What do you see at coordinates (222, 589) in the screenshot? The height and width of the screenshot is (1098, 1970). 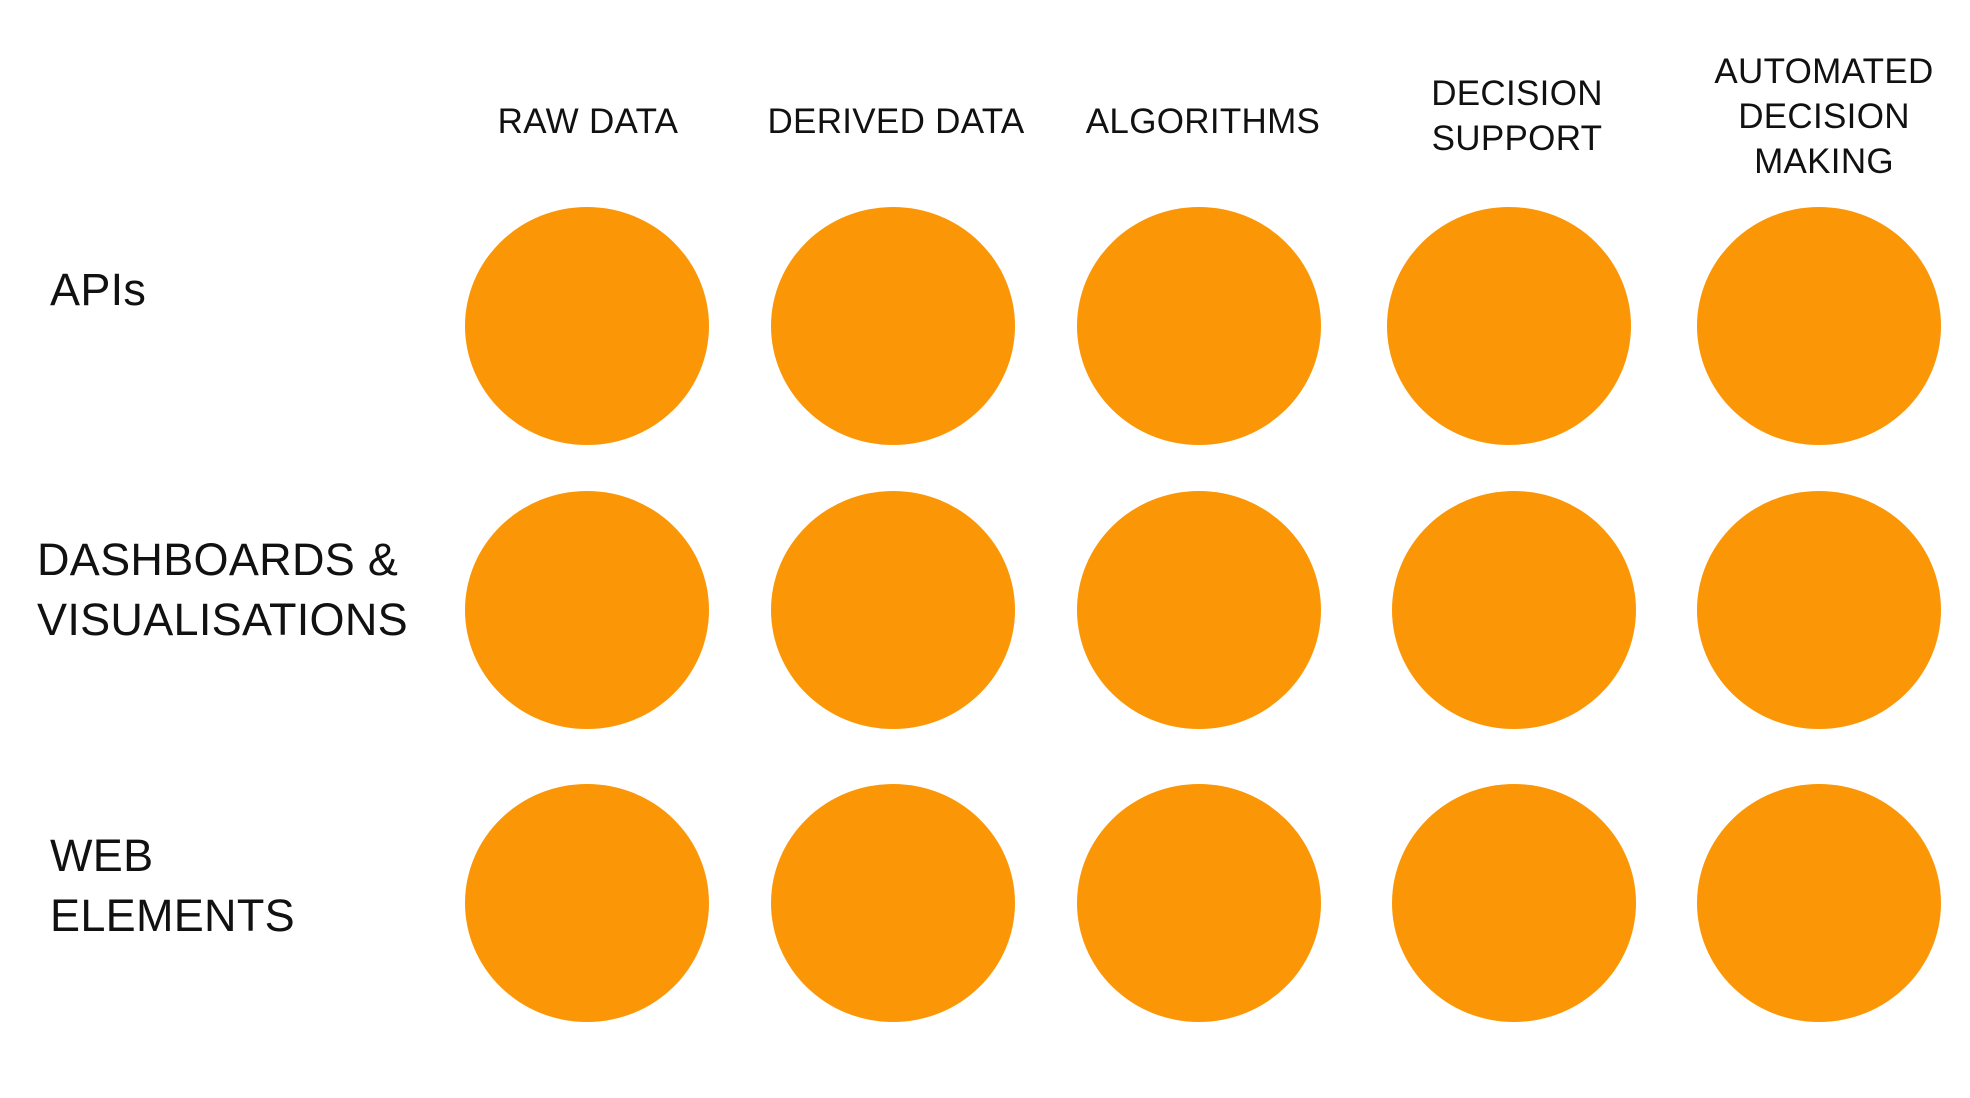 I see `row-label-dashboards-visualisations: DASHBOARDS & VISUALISATIONS` at bounding box center [222, 589].